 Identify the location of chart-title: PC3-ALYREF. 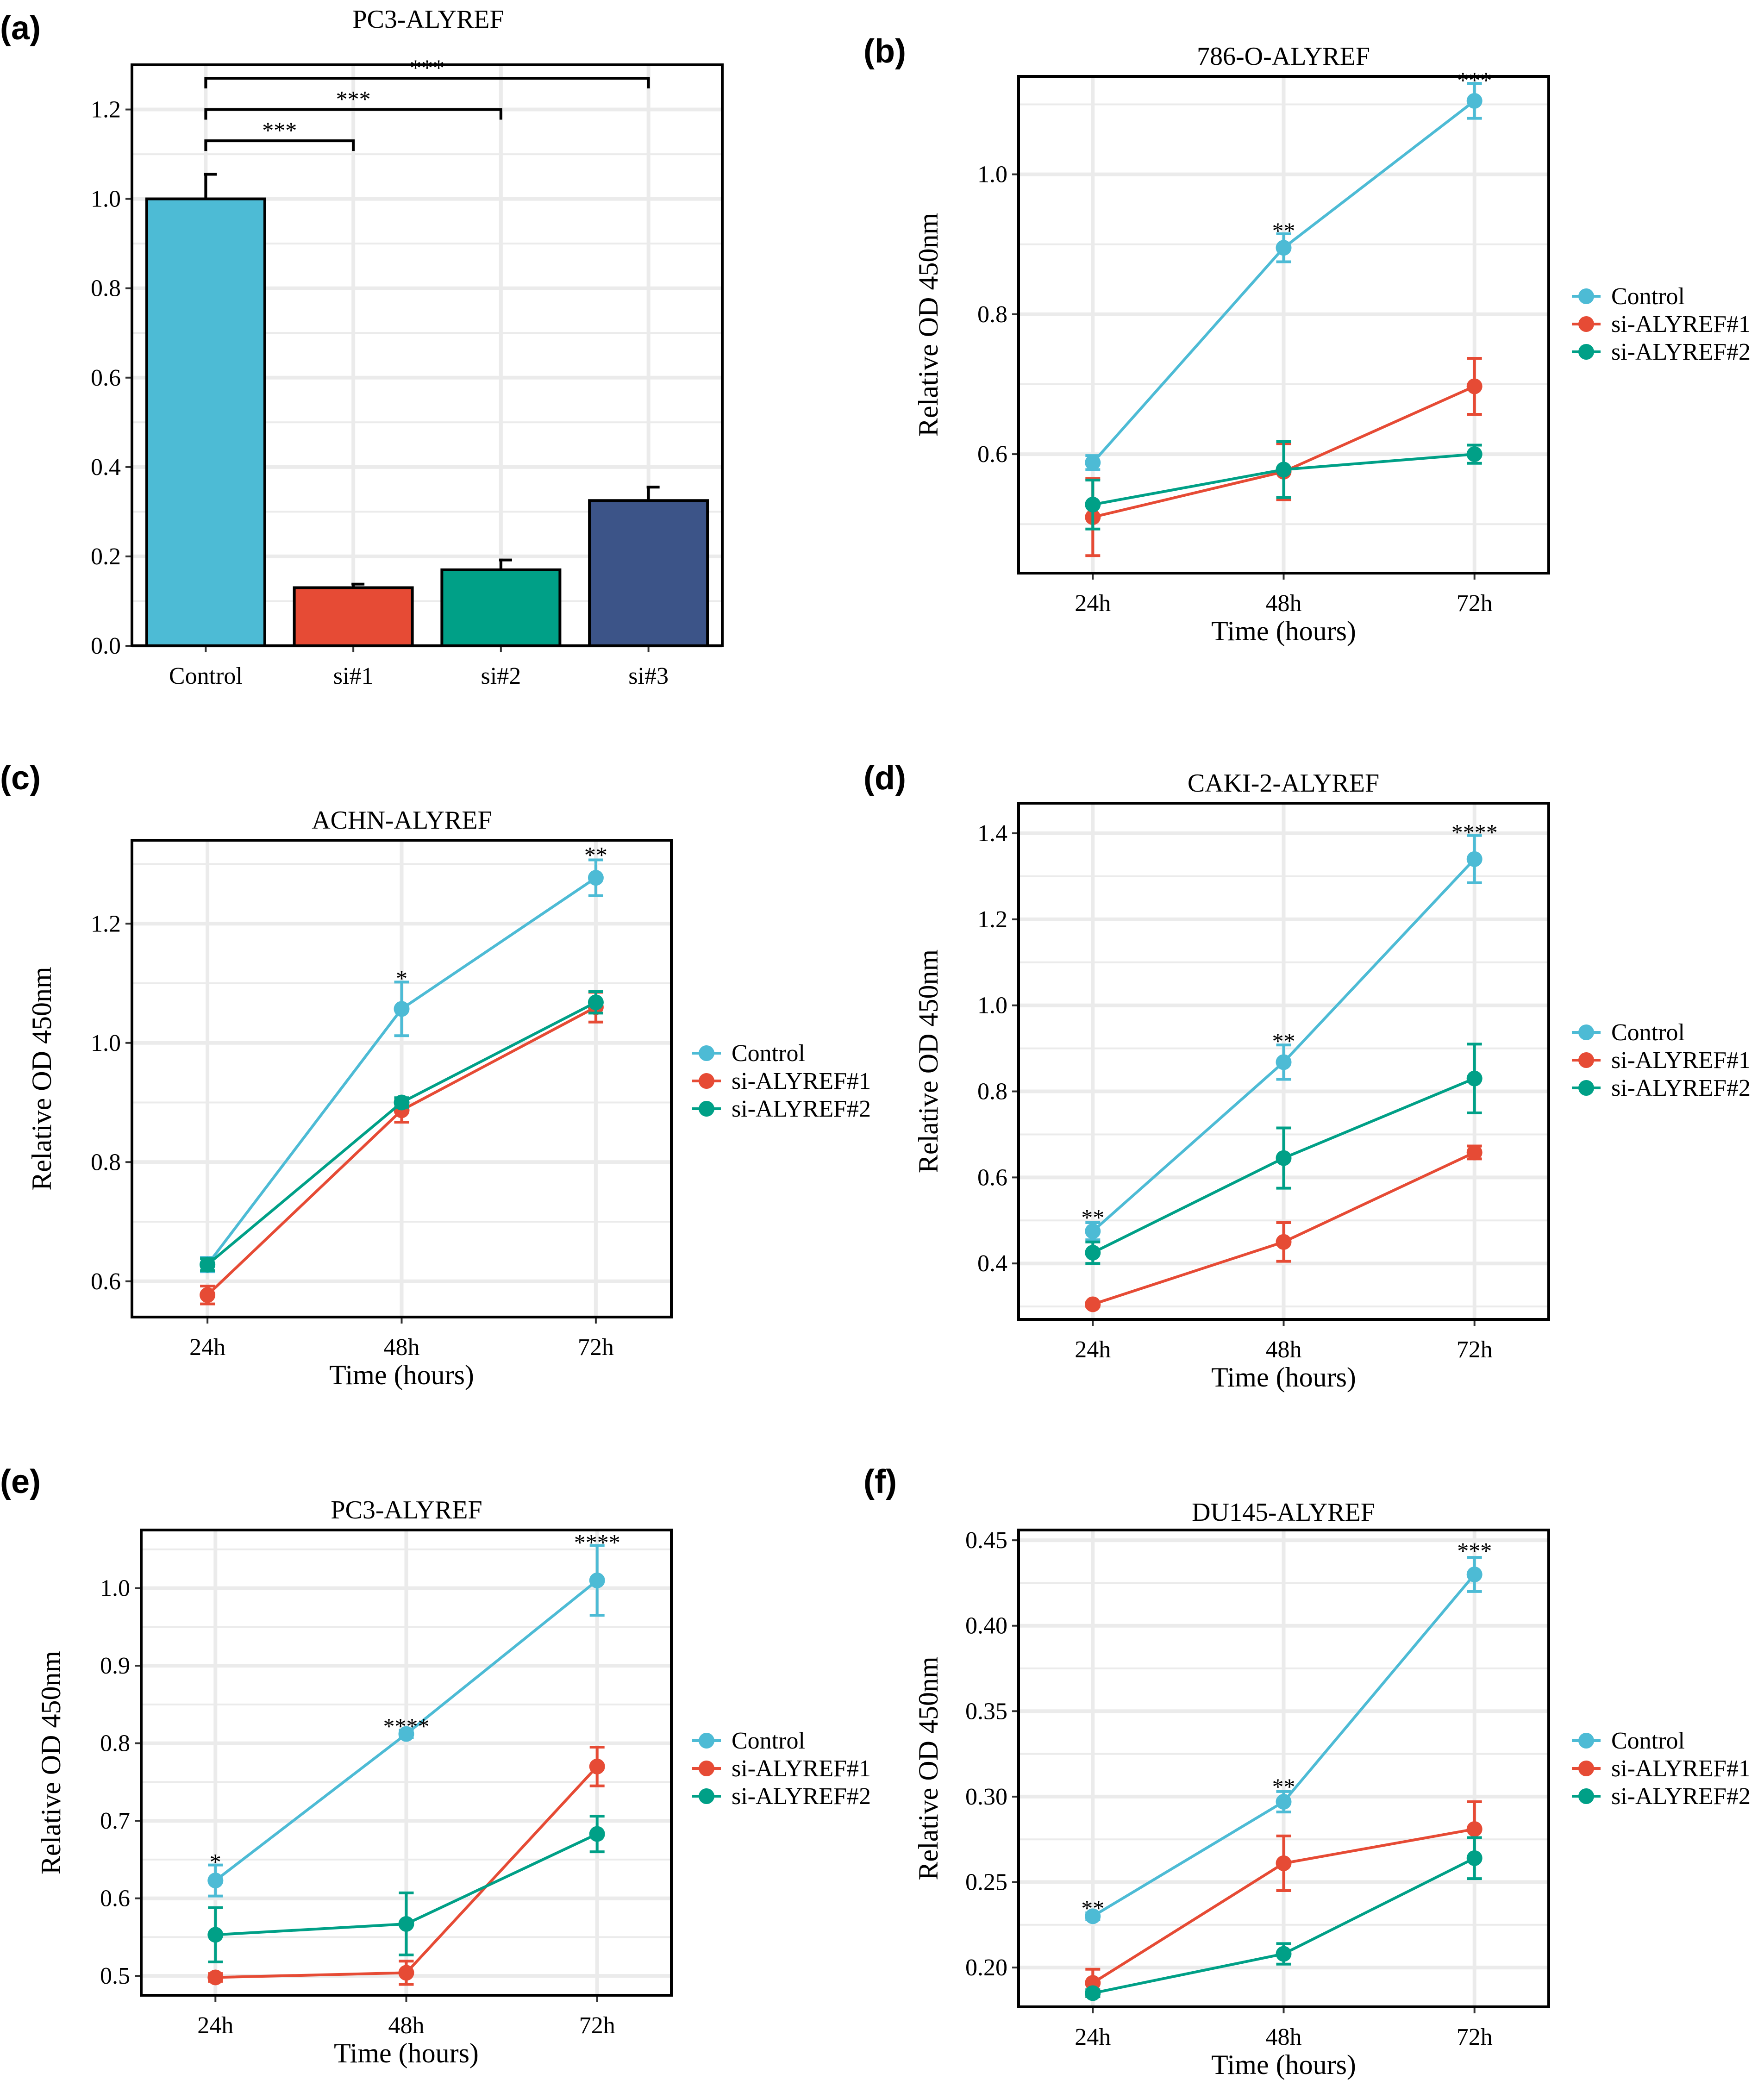
(428, 20).